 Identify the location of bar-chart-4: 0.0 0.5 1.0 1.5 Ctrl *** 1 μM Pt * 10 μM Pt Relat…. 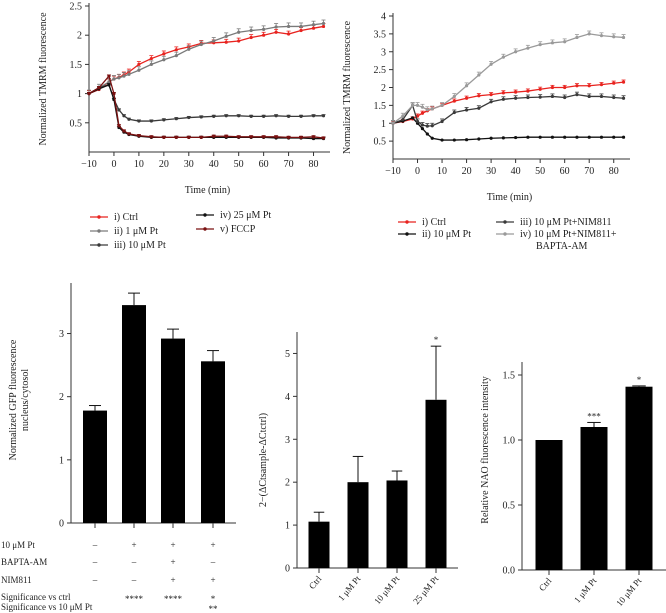
(573, 485).